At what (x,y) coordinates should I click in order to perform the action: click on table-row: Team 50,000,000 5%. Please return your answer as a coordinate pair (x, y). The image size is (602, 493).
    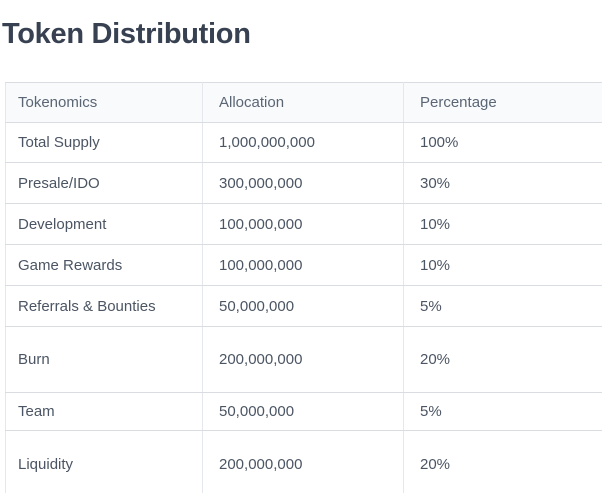
    Looking at the image, I should click on (303, 411).